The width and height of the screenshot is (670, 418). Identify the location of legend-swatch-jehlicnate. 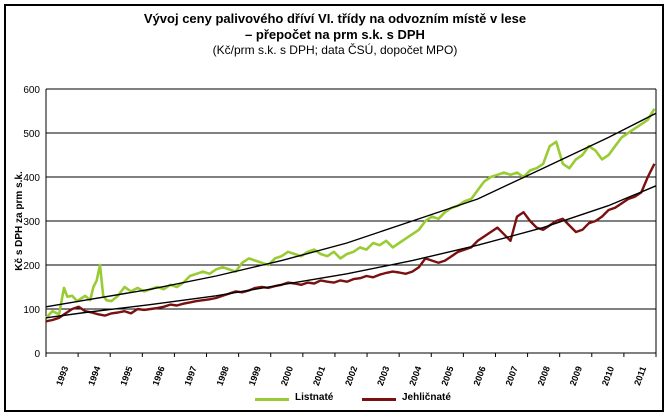
(379, 399).